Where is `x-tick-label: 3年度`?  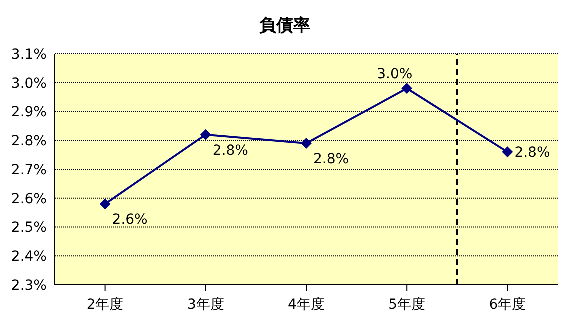
x-tick-label: 3年度 is located at coordinates (205, 304).